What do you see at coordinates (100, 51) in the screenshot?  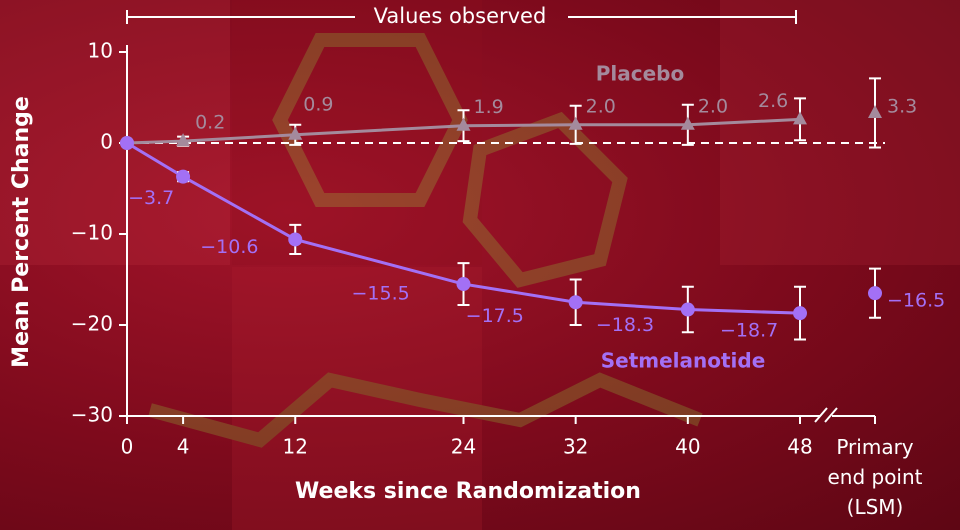 I see `y-tick-label: 10` at bounding box center [100, 51].